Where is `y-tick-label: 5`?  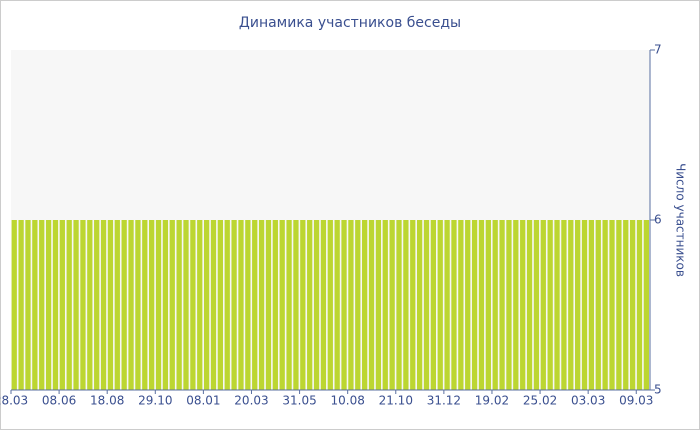
y-tick-label: 5 is located at coordinates (658, 390).